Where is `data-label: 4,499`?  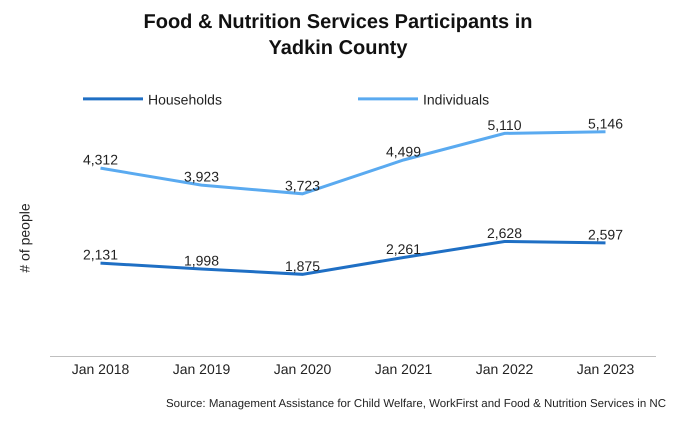 data-label: 4,499 is located at coordinates (404, 151).